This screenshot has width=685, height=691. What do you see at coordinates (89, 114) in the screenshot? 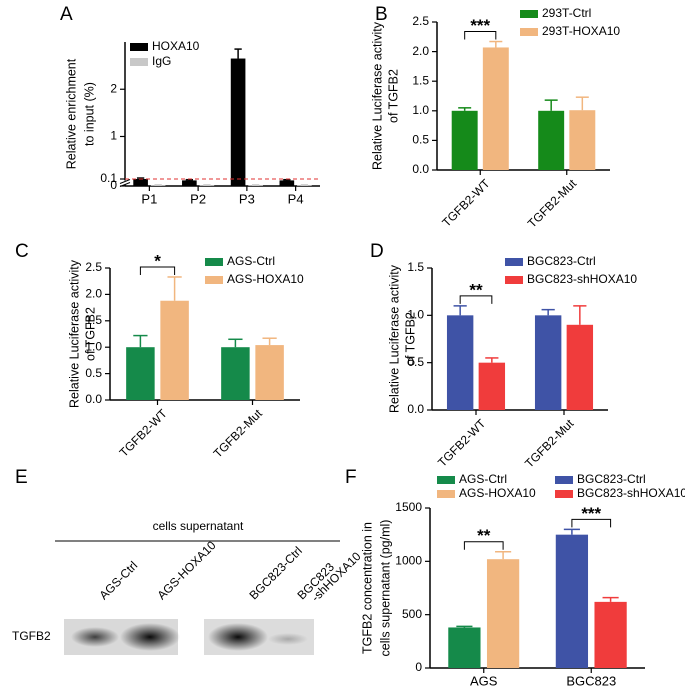
I see `y-axis-label: to input (%)` at bounding box center [89, 114].